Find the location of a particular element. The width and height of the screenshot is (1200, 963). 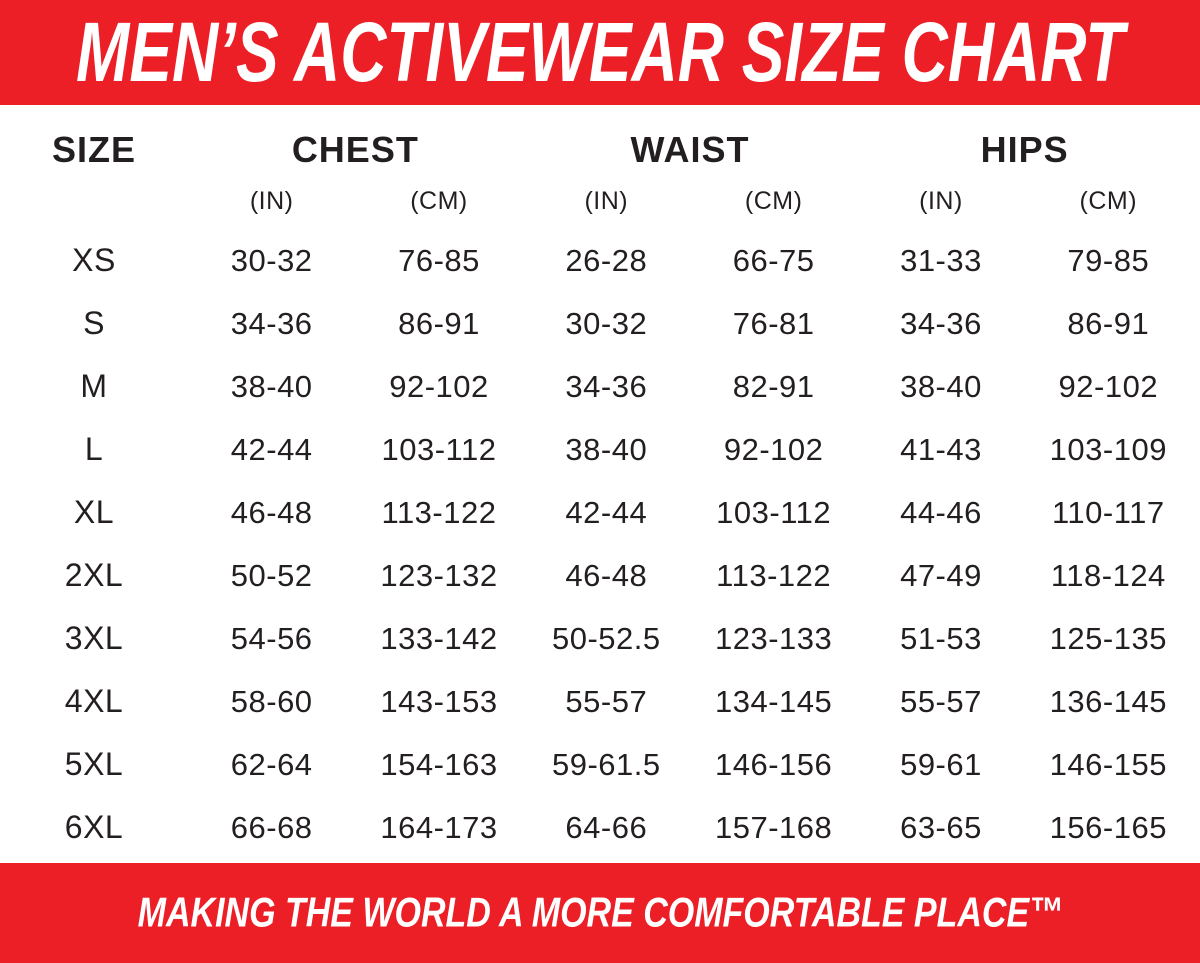

hips-cm-value: 146-155 is located at coordinates (1108, 764).